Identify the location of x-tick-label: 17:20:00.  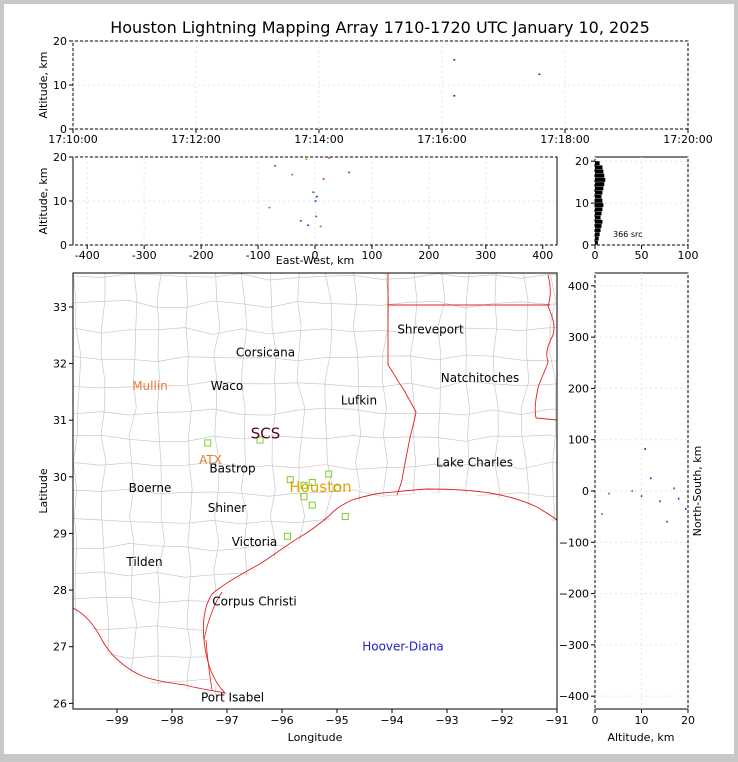
(687, 139).